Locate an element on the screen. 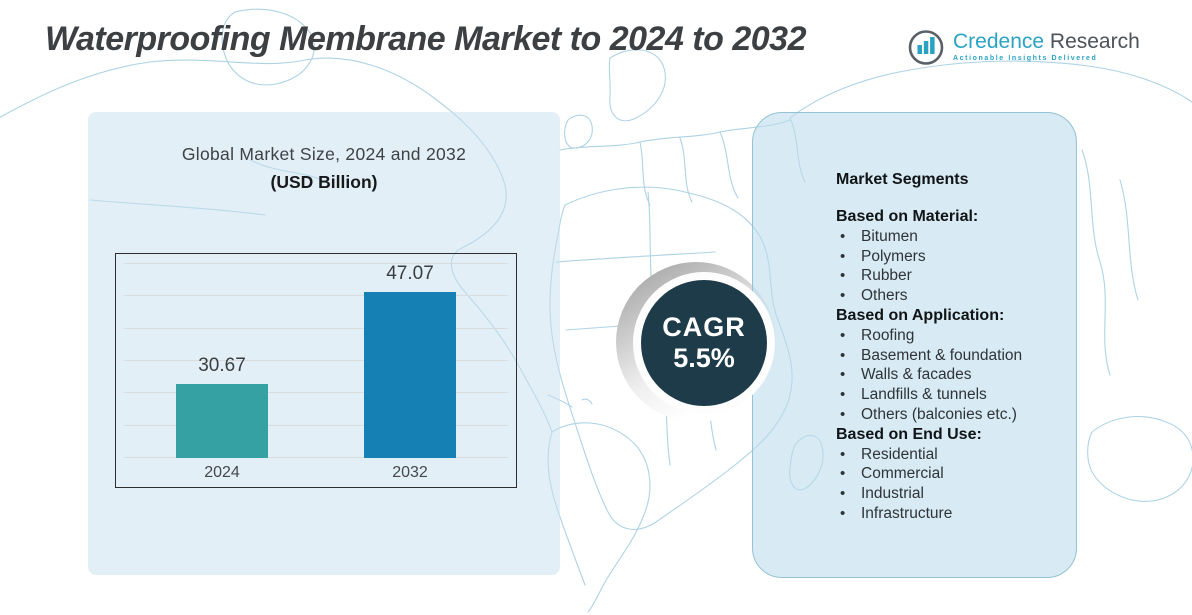  segment-item-label: Polymers is located at coordinates (893, 256).